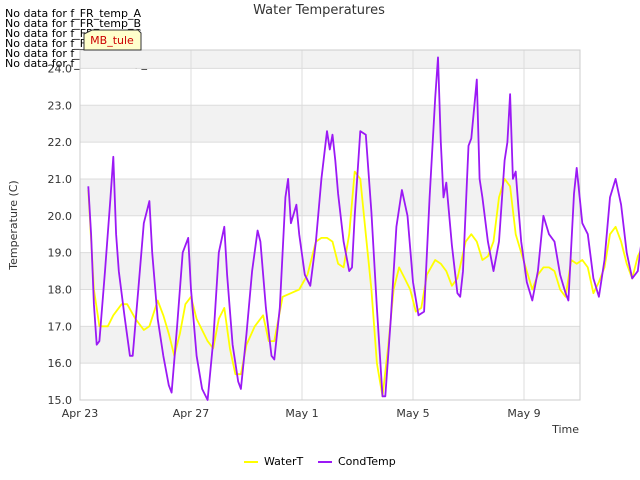 The height and width of the screenshot is (480, 640). What do you see at coordinates (60, 234) in the screenshot?
I see `y-tick-labels: 15.0 16.0 17.0 18.0 19.0 20.0 21.0 22.0 23.0 24.0` at bounding box center [60, 234].